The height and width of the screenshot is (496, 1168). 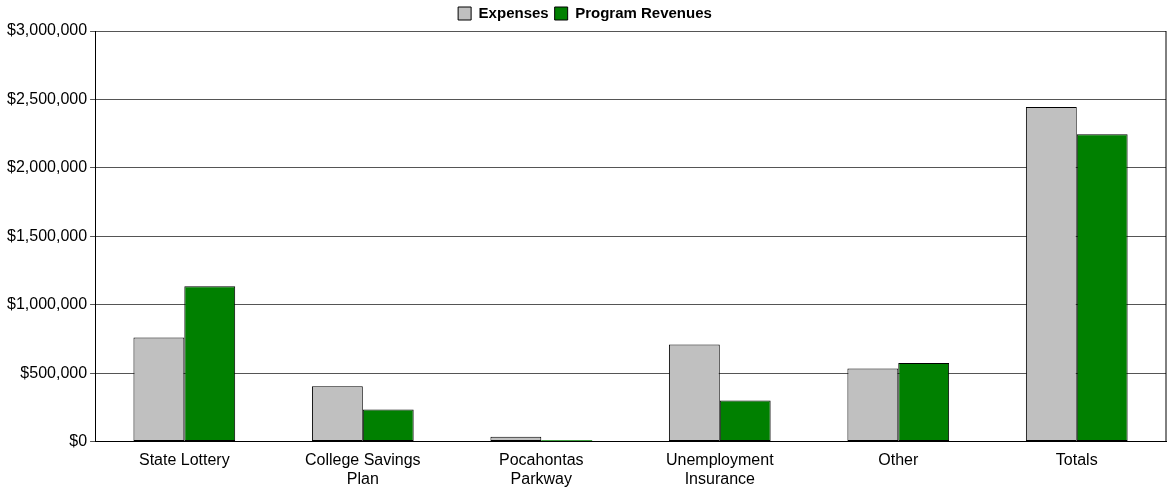 What do you see at coordinates (898, 459) in the screenshot?
I see `x-tick-label: Other` at bounding box center [898, 459].